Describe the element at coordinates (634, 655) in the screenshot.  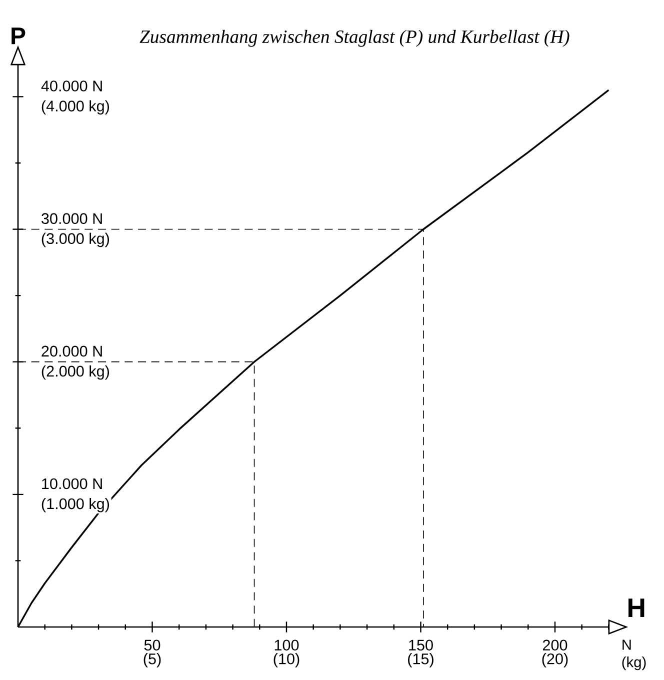
I see `text: N (kg)` at that location.